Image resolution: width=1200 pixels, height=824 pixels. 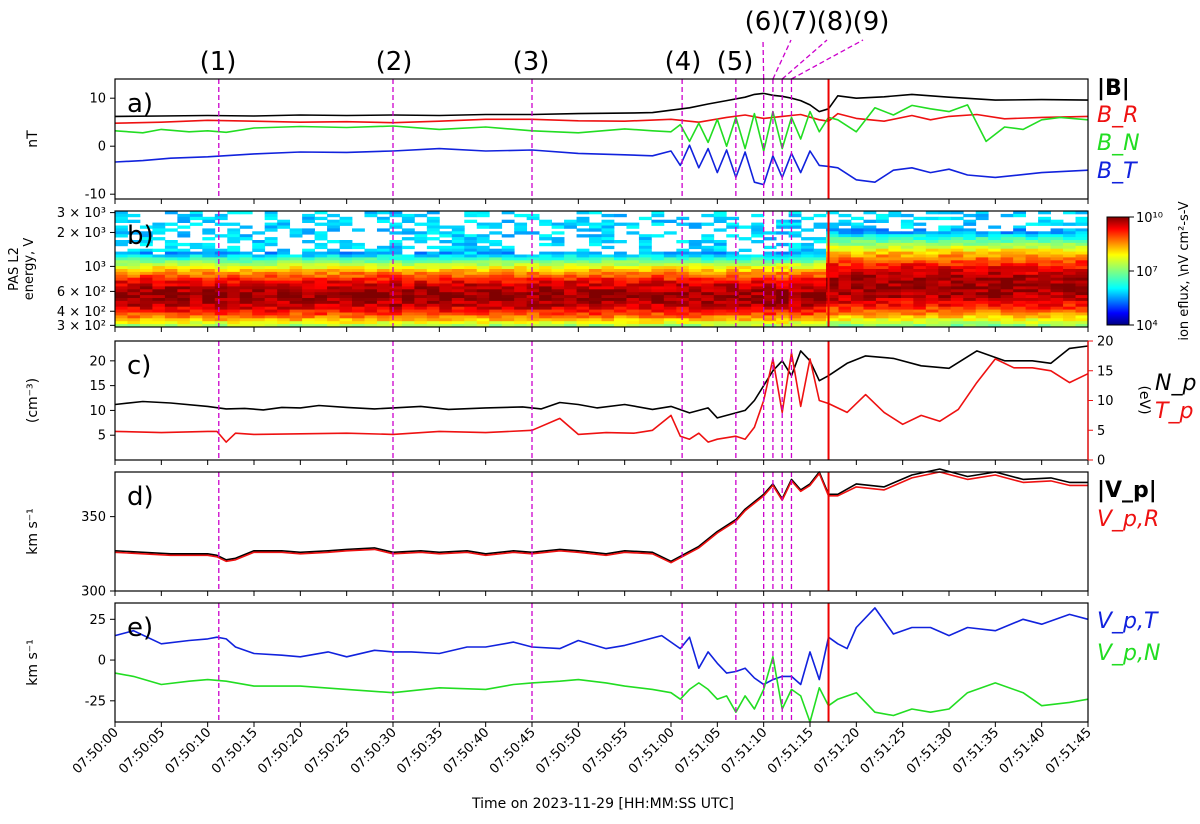 What do you see at coordinates (652, 751) in the screenshot?
I see `xtick-label: 07:51:00` at bounding box center [652, 751].